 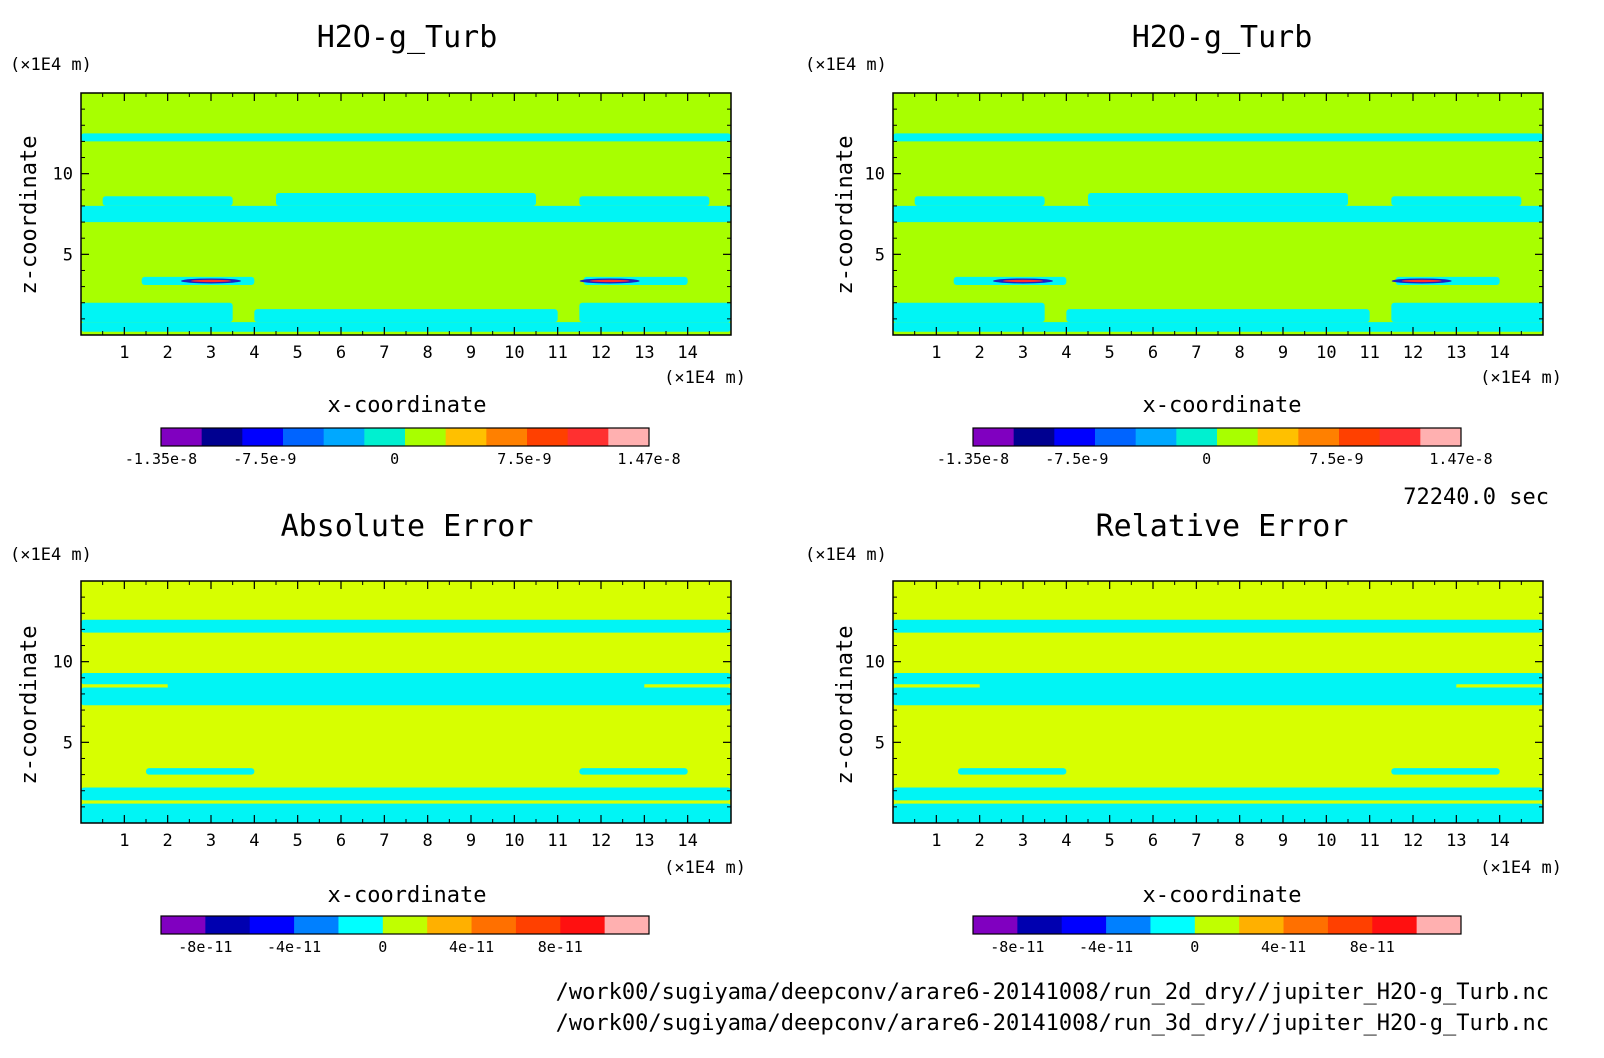 I want to click on colorbar-tick-label: -8e-11, so click(x=205, y=947).